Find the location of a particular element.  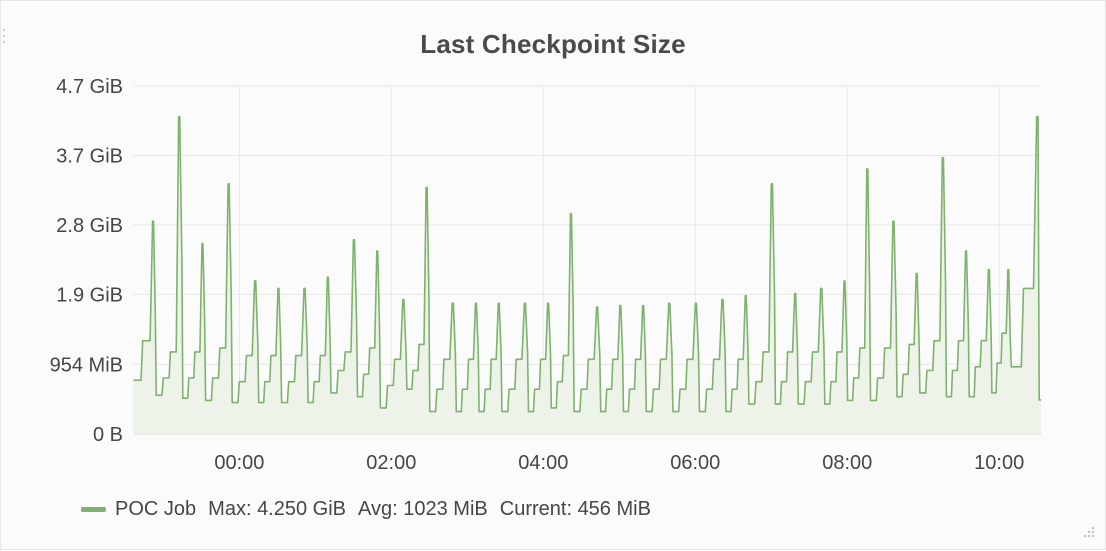

legend-max-value: 4.250 GiB is located at coordinates (302, 508).